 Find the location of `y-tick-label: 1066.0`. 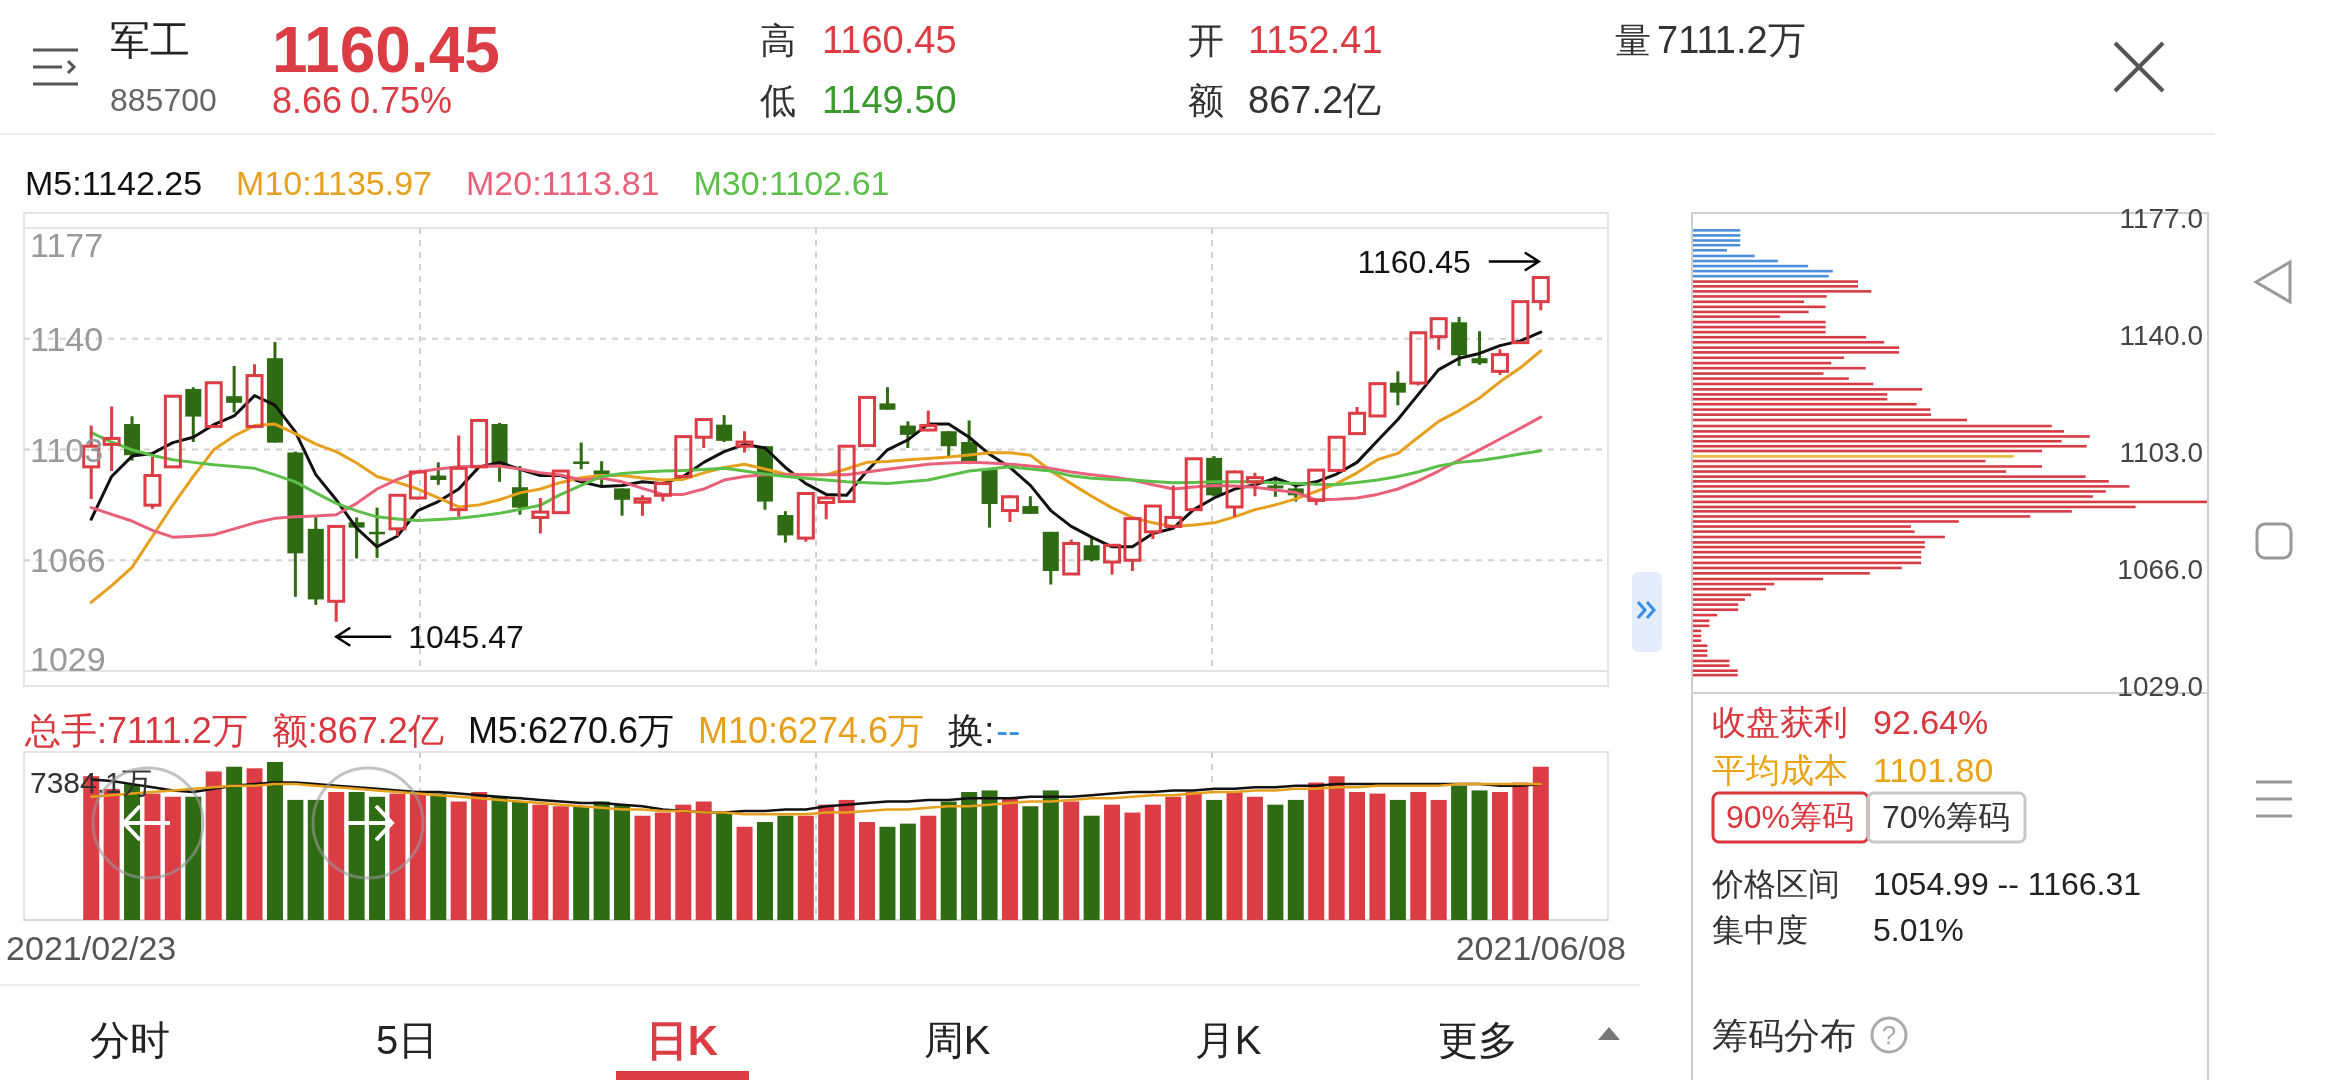

y-tick-label: 1066.0 is located at coordinates (2160, 570).